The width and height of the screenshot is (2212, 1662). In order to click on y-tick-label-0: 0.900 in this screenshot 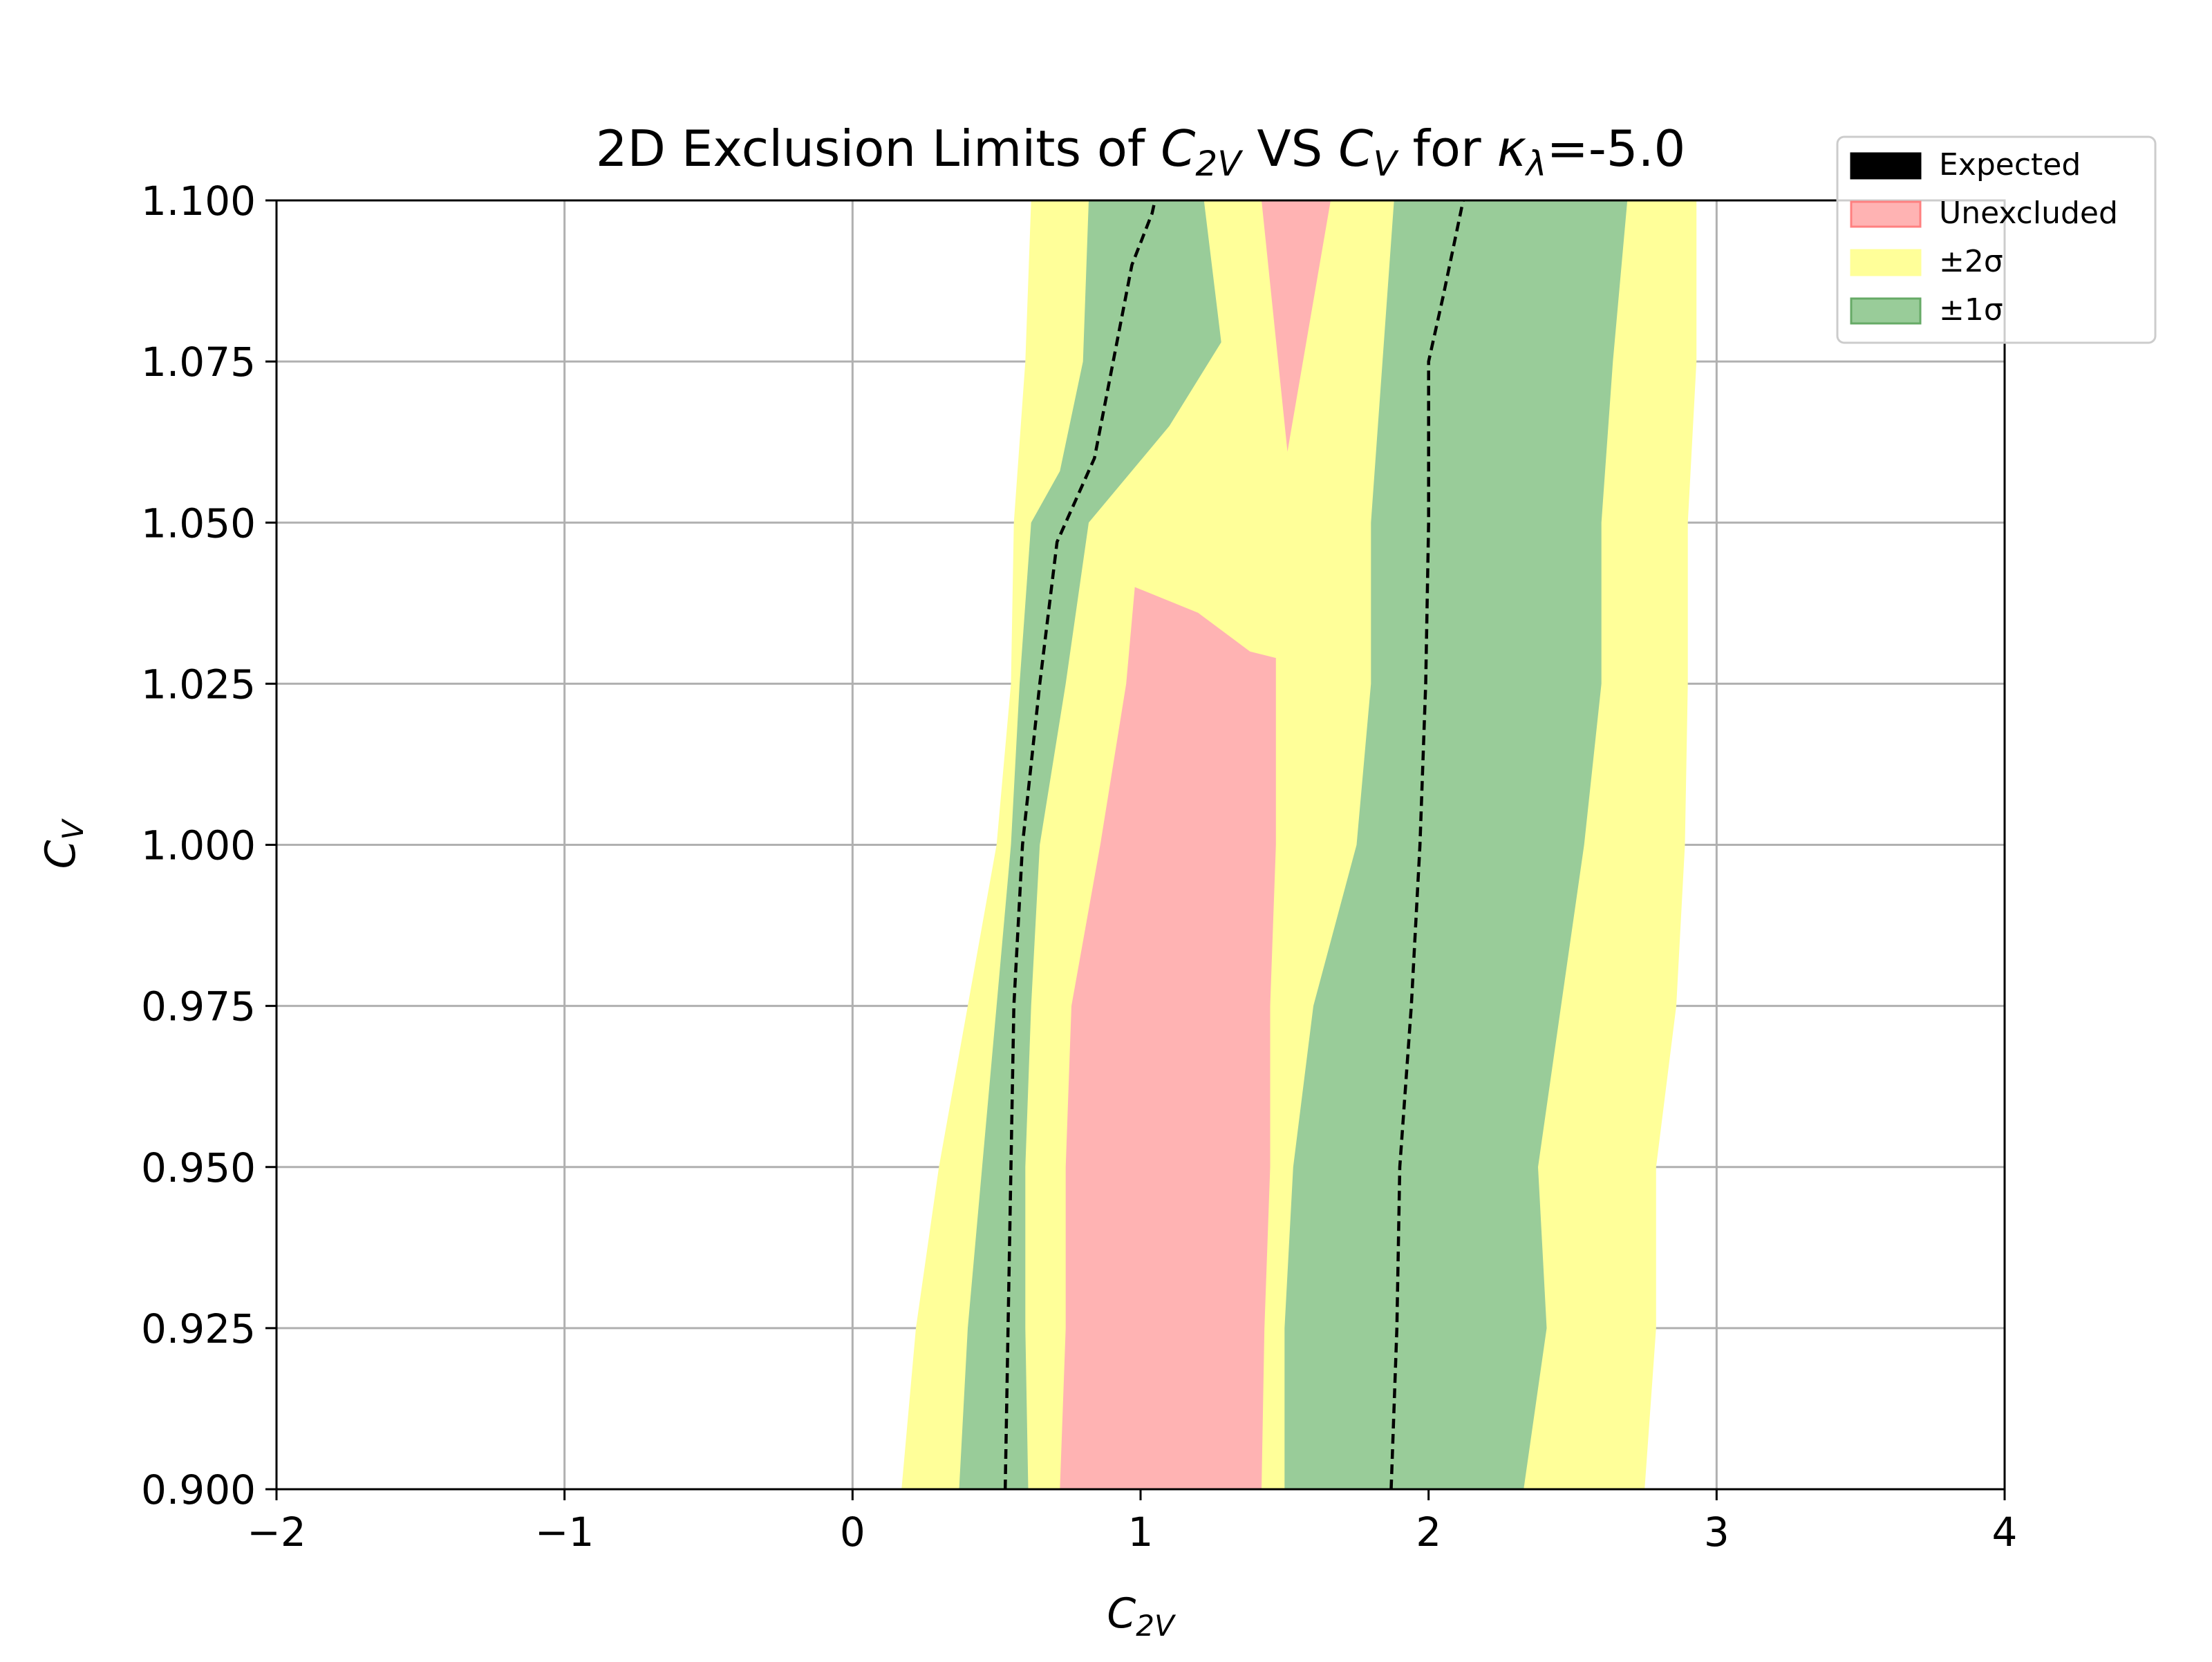, I will do `click(198, 1489)`.